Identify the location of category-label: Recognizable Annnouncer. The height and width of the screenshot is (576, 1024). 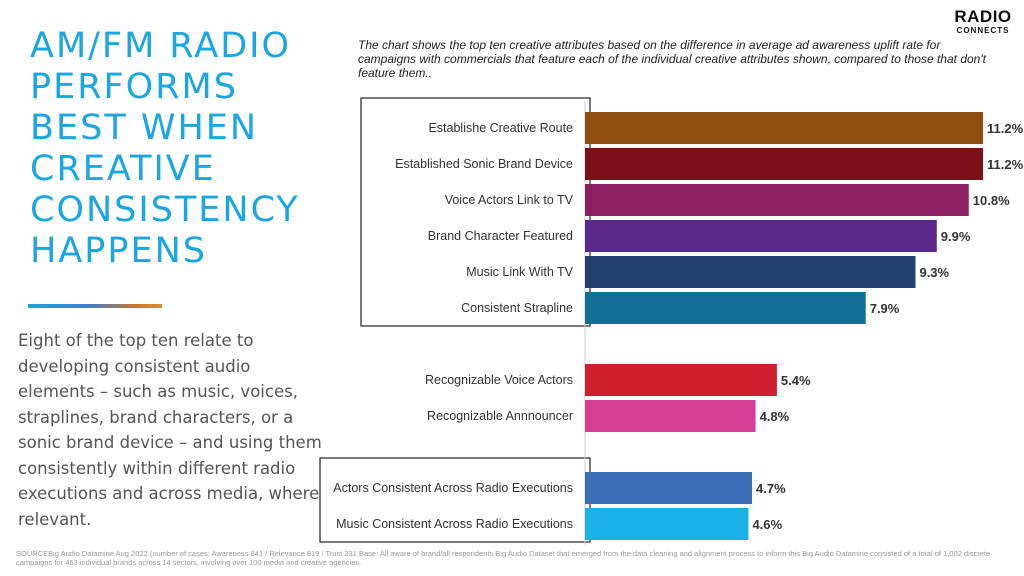
(500, 416).